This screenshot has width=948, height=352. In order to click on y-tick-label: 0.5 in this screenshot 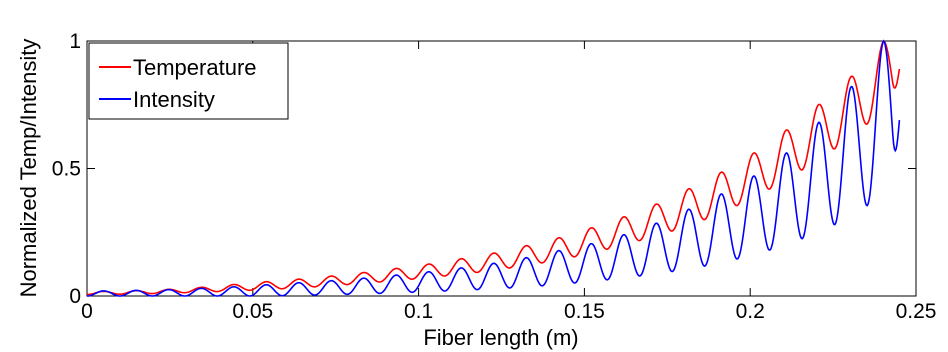, I will do `click(66, 169)`.